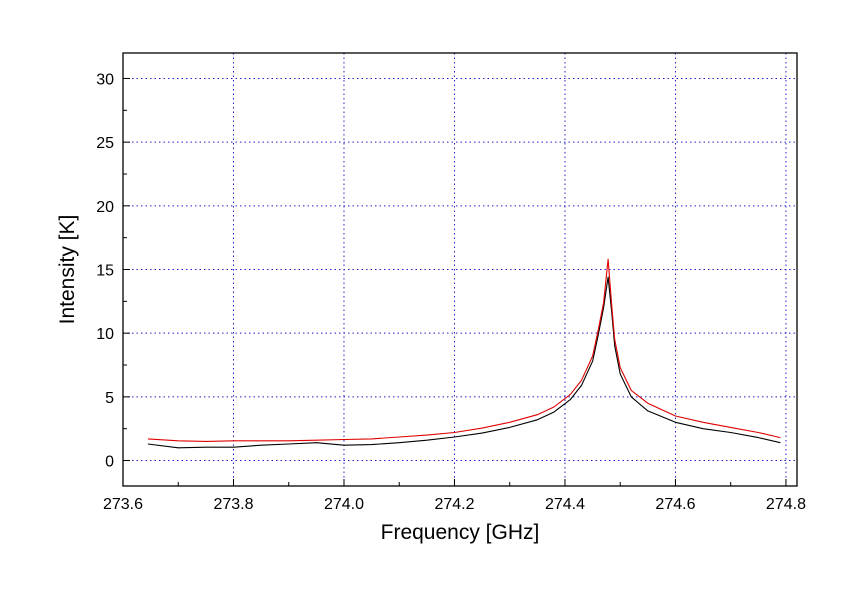 This screenshot has width=850, height=599. I want to click on x-tick-label: 273.8, so click(233, 504).